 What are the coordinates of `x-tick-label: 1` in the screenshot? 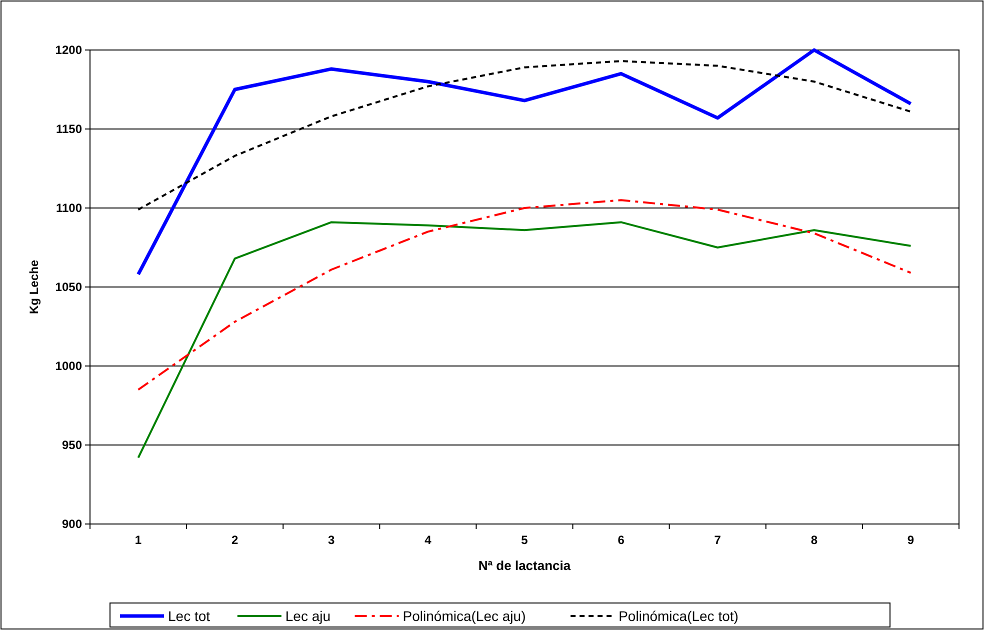 It's located at (138, 540).